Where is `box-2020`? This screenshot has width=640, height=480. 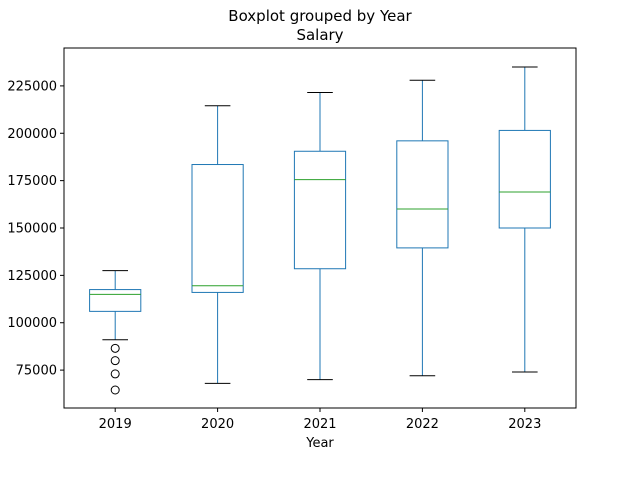
box-2020 is located at coordinates (217, 228).